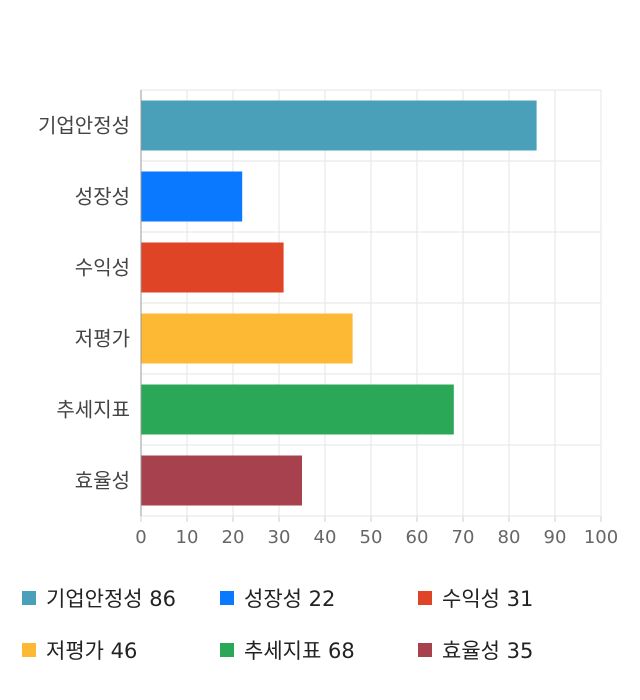  What do you see at coordinates (299, 651) in the screenshot?
I see `legend-label: 추세지표 68` at bounding box center [299, 651].